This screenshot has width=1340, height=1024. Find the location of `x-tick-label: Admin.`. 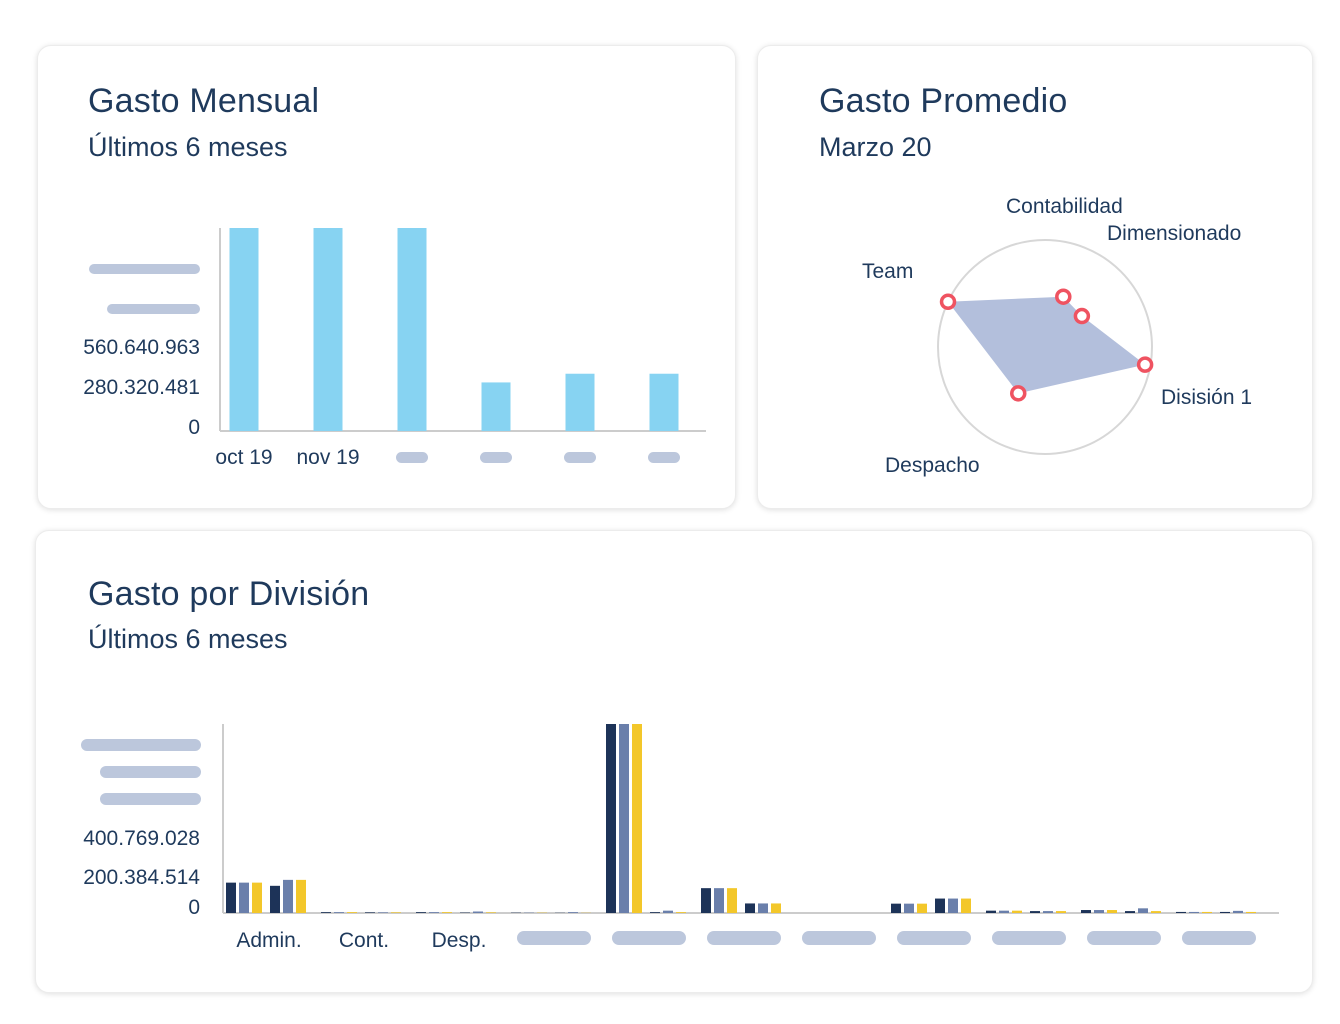

x-tick-label: Admin. is located at coordinates (268, 940).